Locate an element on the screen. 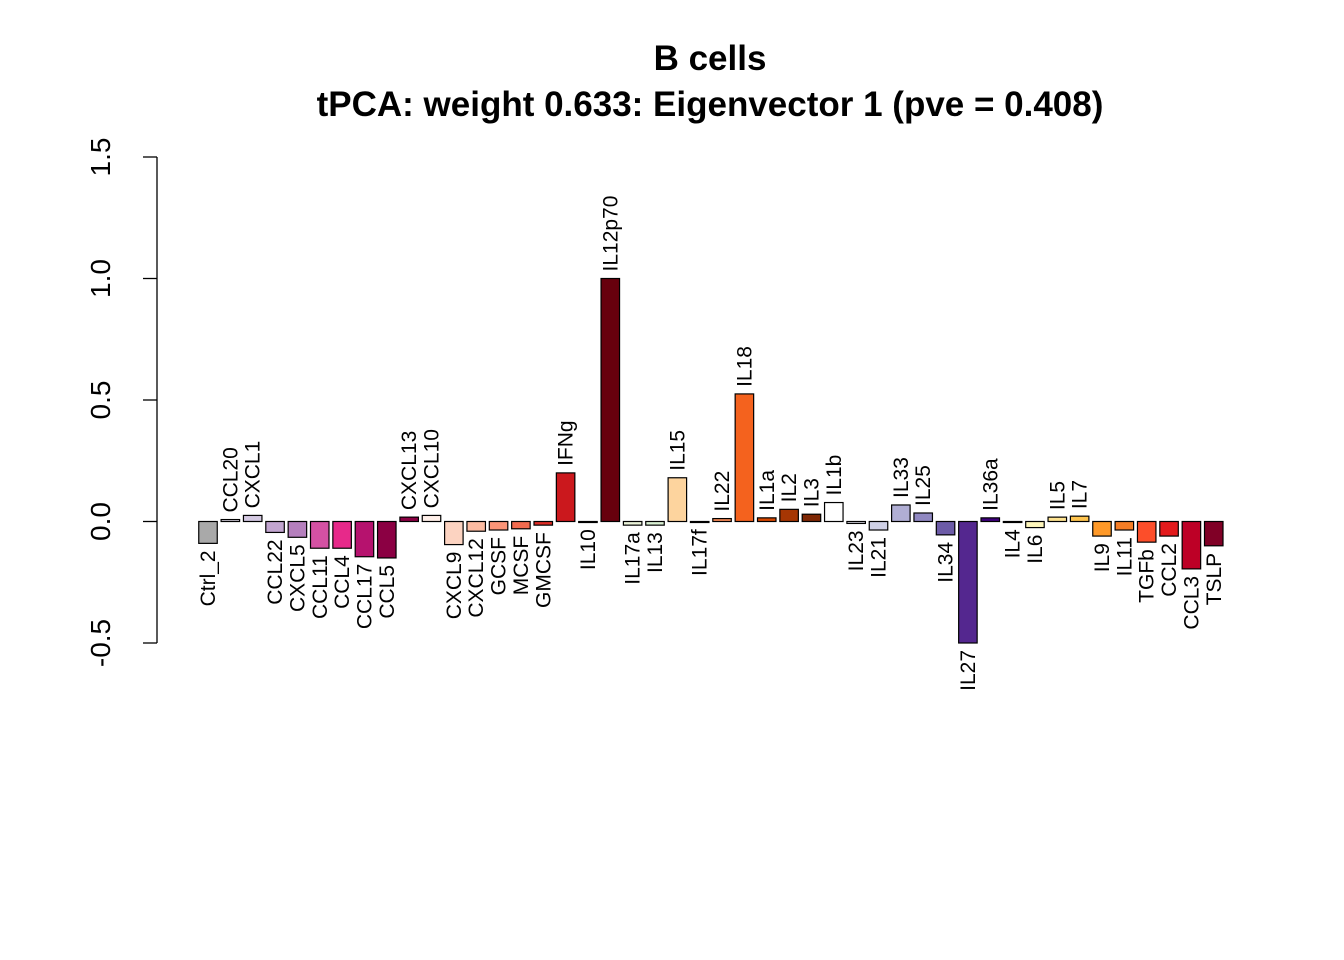  y-tick-label: 0.0 is located at coordinates (100, 521).